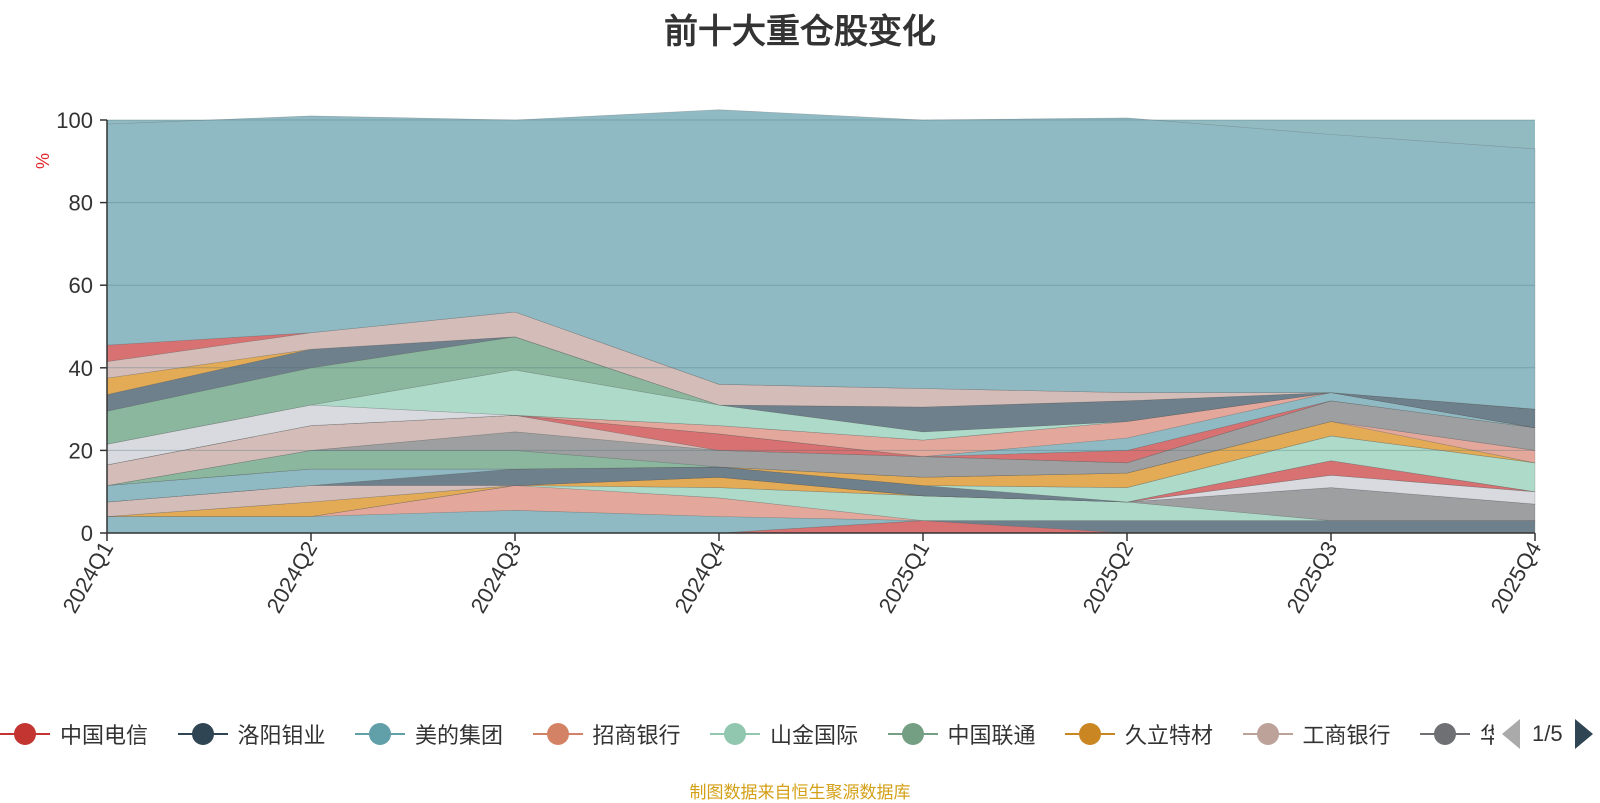 This screenshot has width=1600, height=803. I want to click on legend-label: 中国联通, so click(991, 735).